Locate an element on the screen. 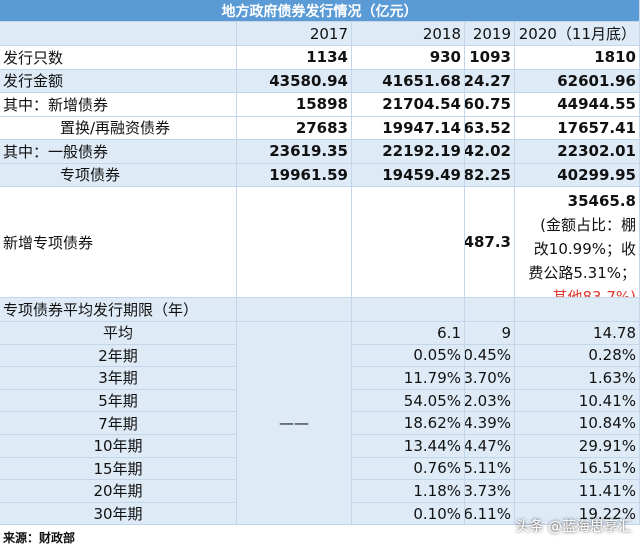  note-line: (金额占比：棚 is located at coordinates (588, 225).